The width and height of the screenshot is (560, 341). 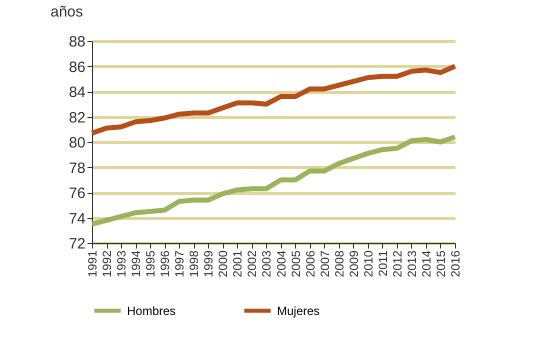 I want to click on x-tick-label: 2008, so click(x=339, y=264).